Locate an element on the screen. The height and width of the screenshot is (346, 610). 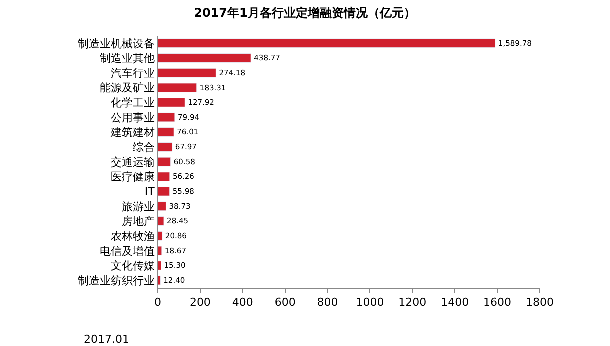
y-tick-label: 制造业其他 is located at coordinates (127, 59).